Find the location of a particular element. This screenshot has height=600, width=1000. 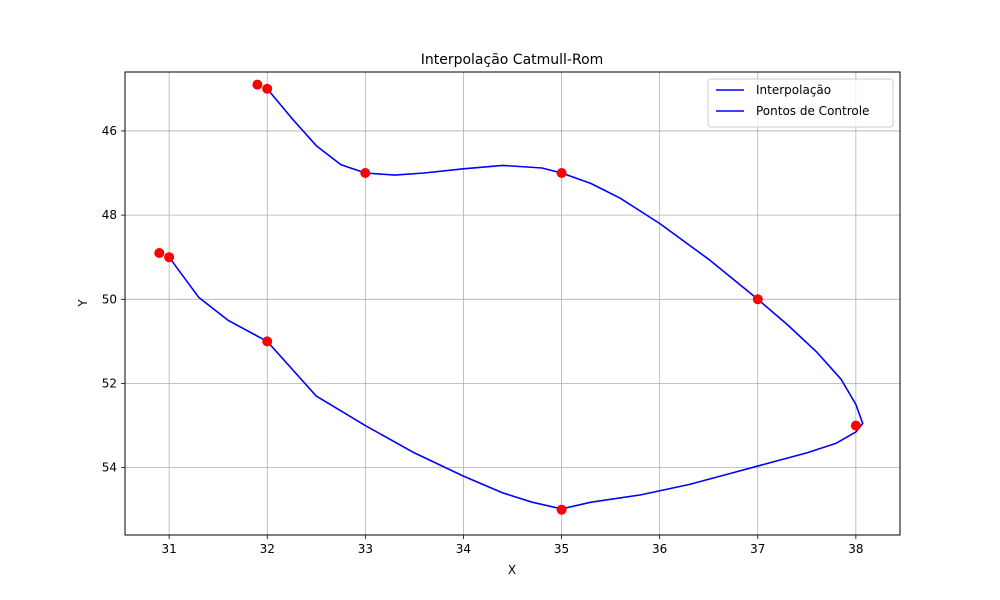

legend-label-pontos-de-controle: Pontos de Controle is located at coordinates (812, 111).